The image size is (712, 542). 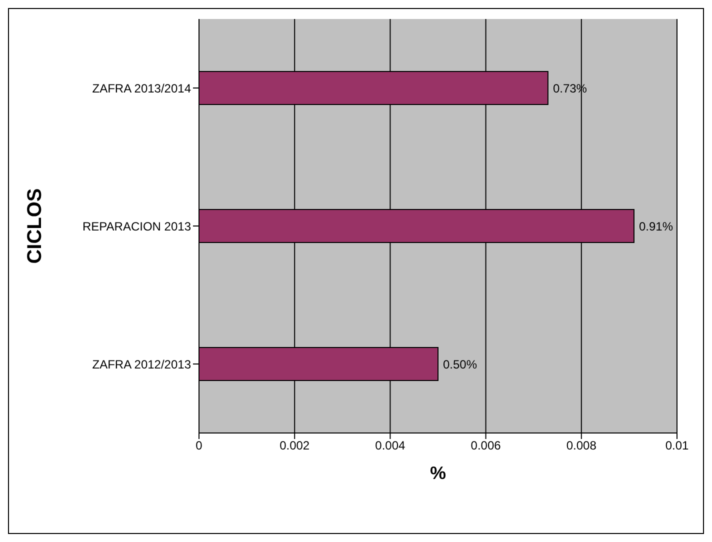 What do you see at coordinates (581, 445) in the screenshot?
I see `x-tick-label: 0.008` at bounding box center [581, 445].